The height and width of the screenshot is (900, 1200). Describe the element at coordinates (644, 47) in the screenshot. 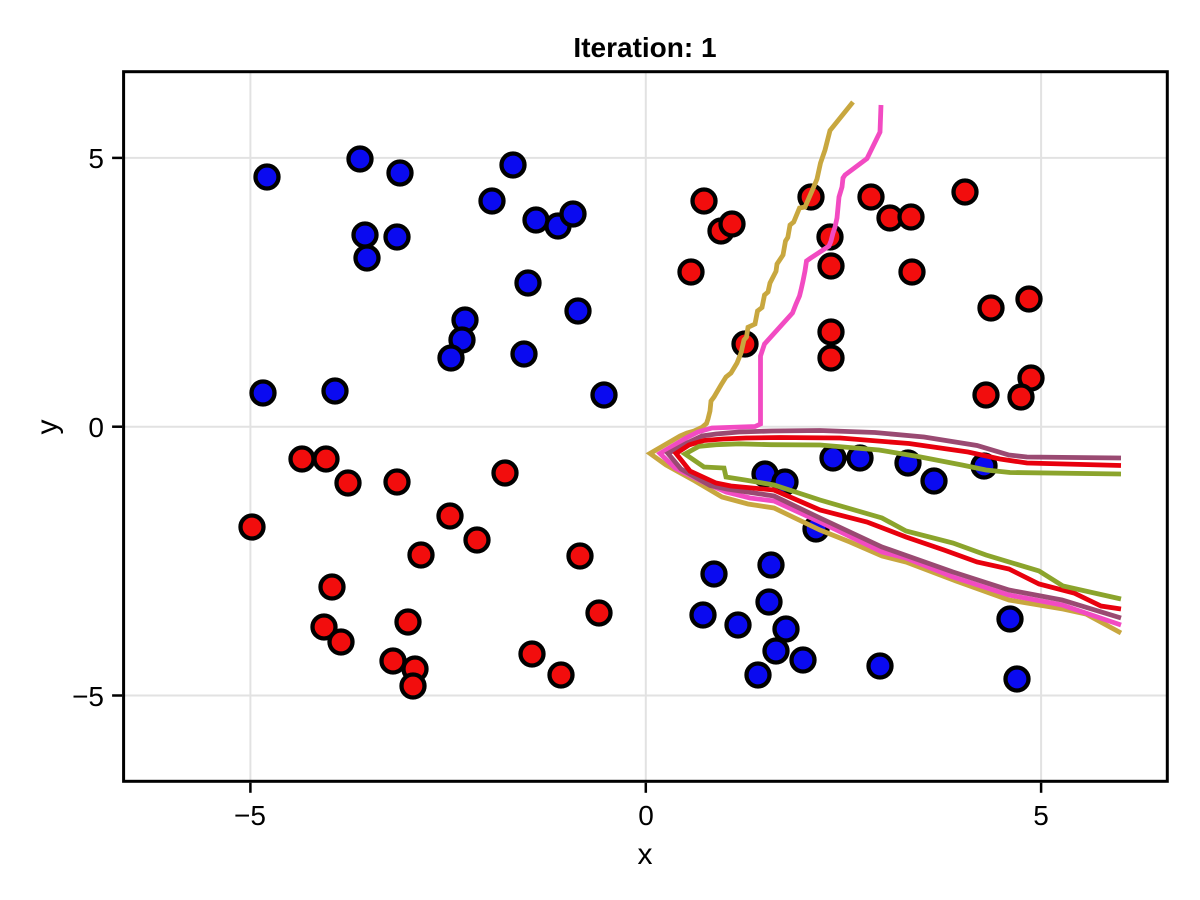

I see `svg-text: Iteration: 1` at that location.